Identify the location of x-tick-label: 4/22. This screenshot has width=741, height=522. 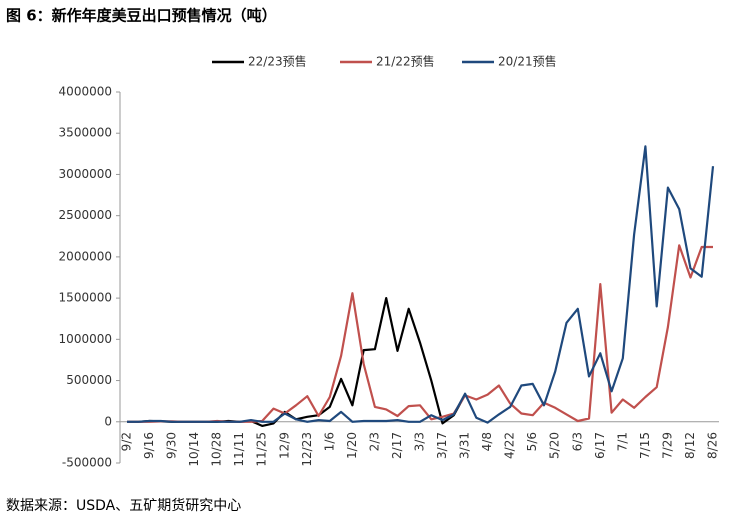
(510, 445).